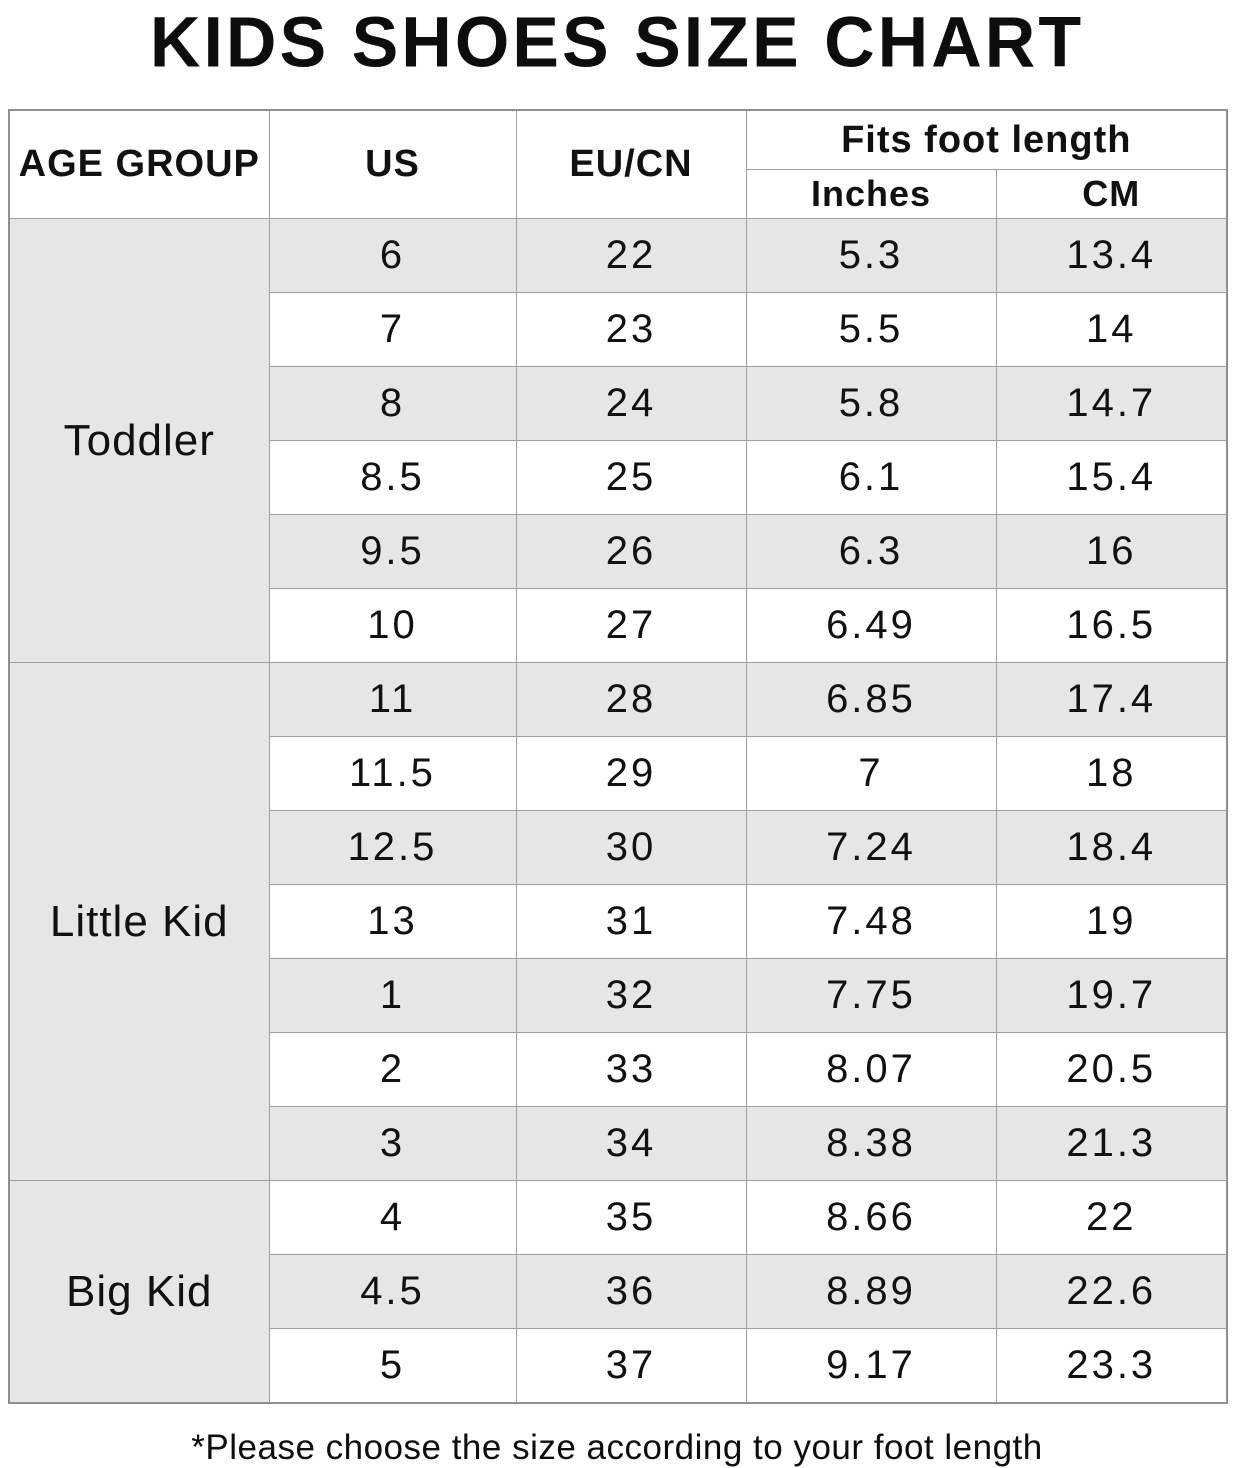  I want to click on inches-cell: 5.5, so click(871, 329).